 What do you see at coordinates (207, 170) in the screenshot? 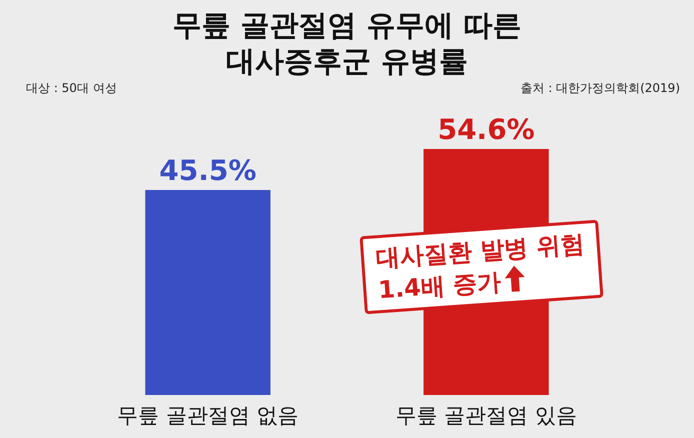
I see `data-label: 45.5%` at bounding box center [207, 170].